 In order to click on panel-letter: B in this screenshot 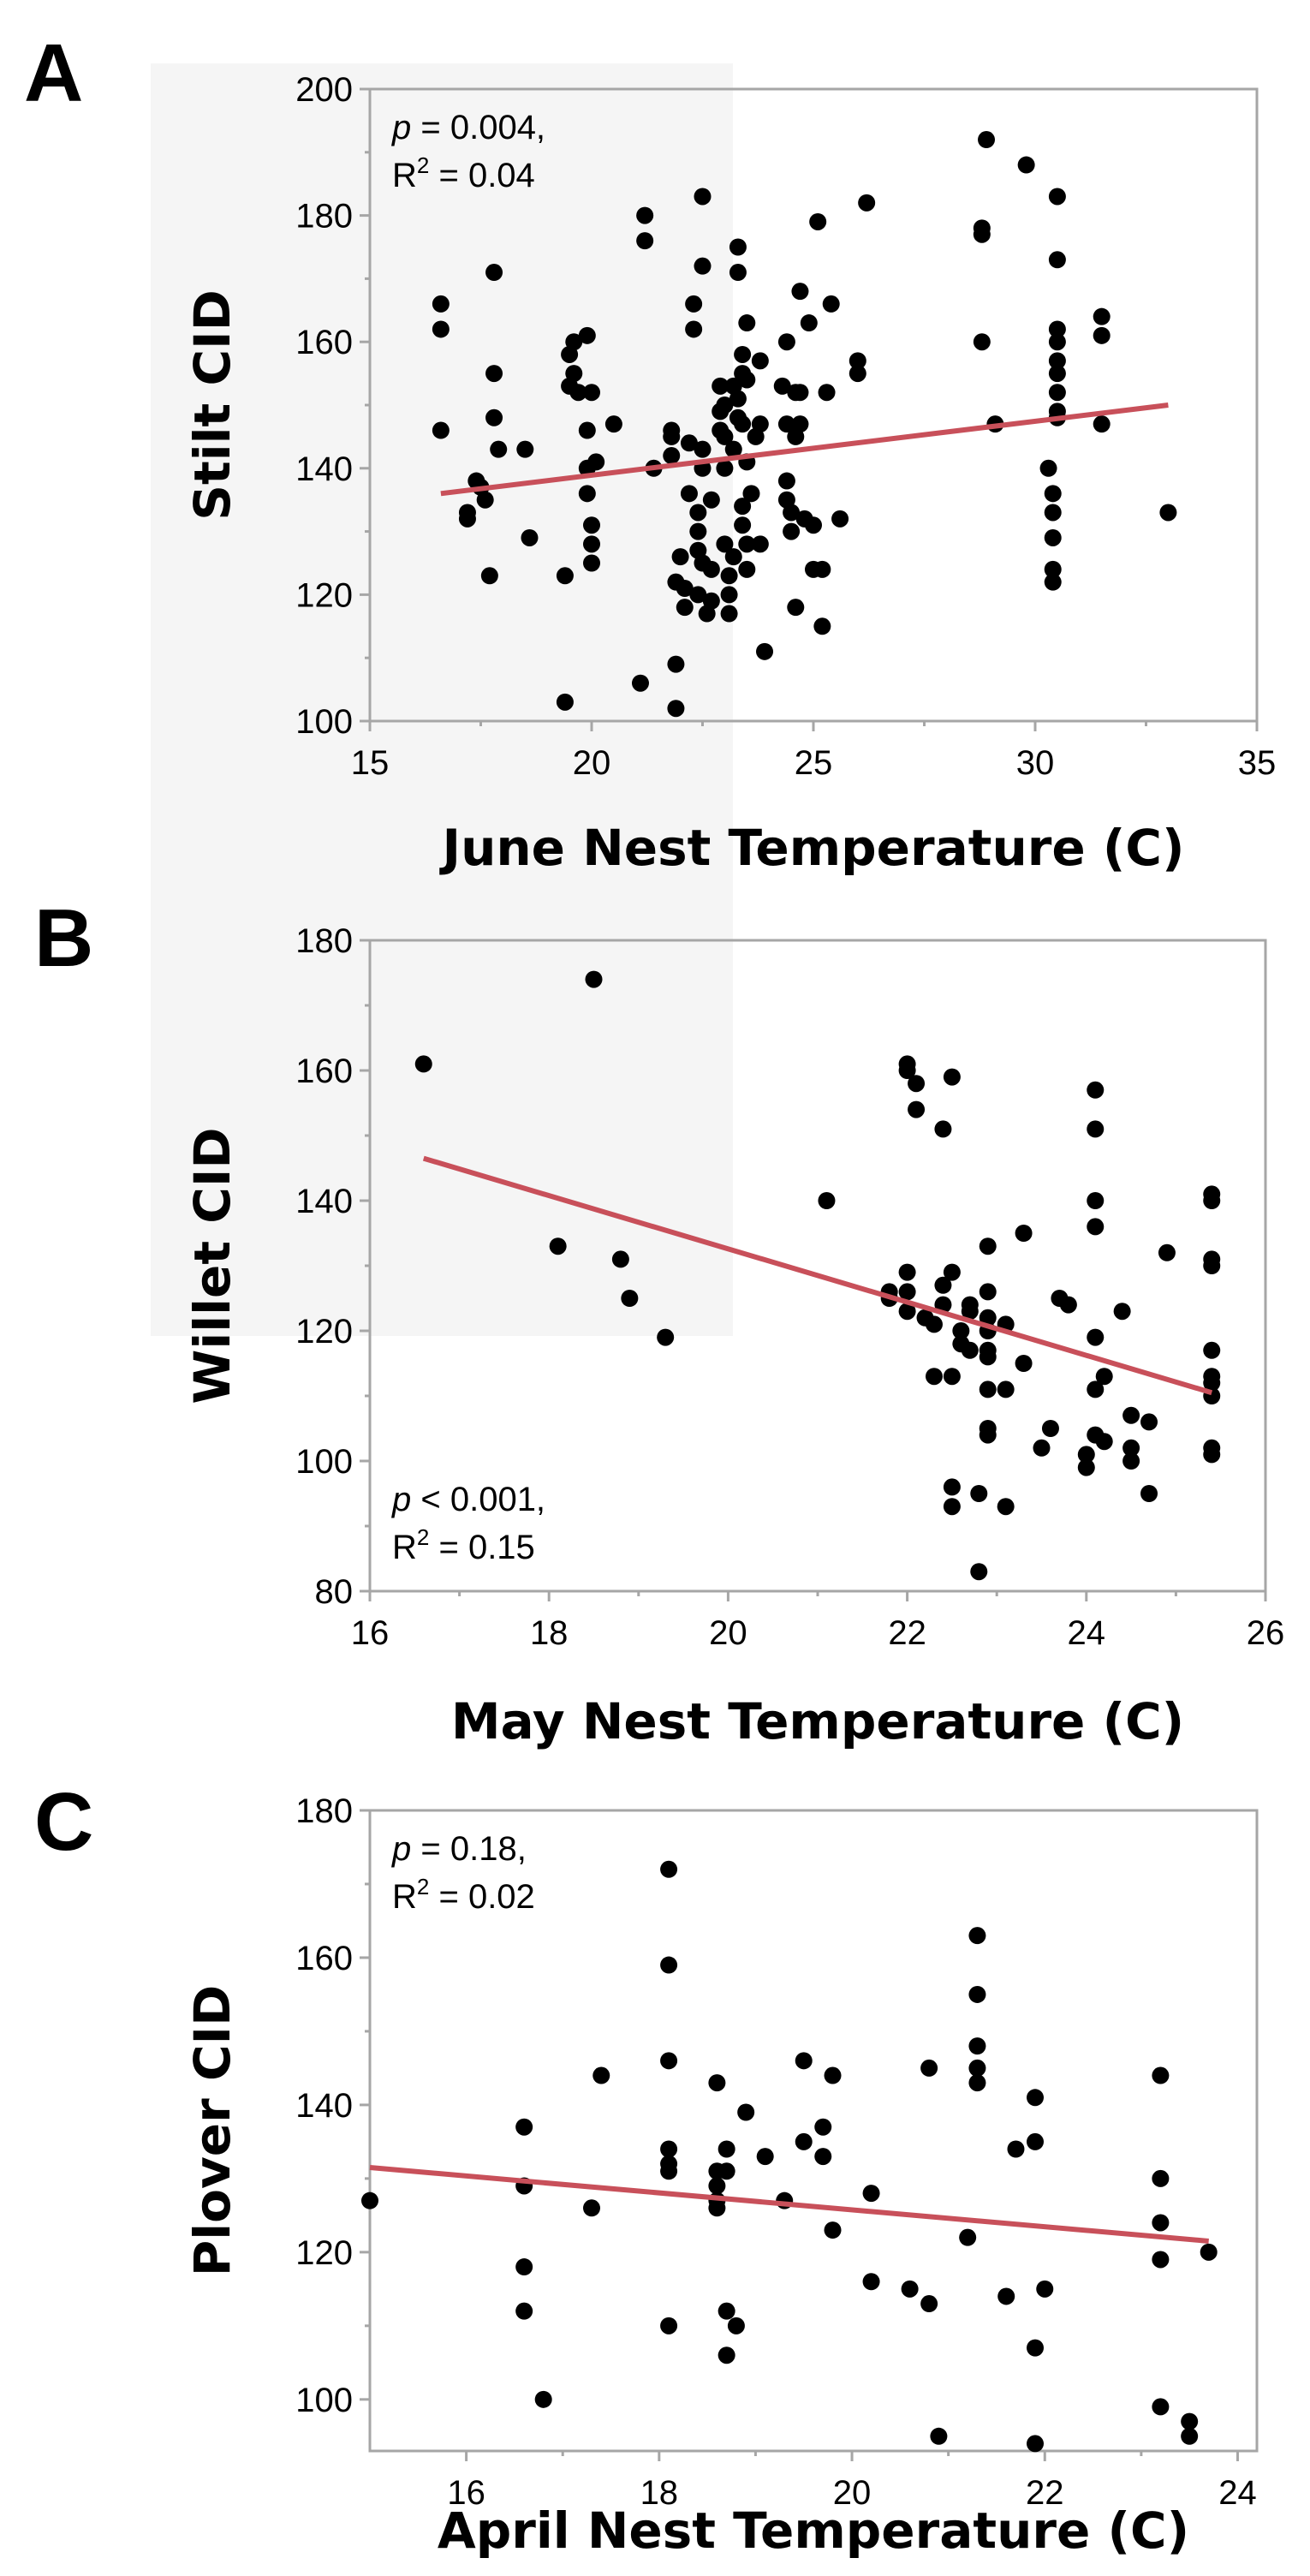, I will do `click(64, 938)`.